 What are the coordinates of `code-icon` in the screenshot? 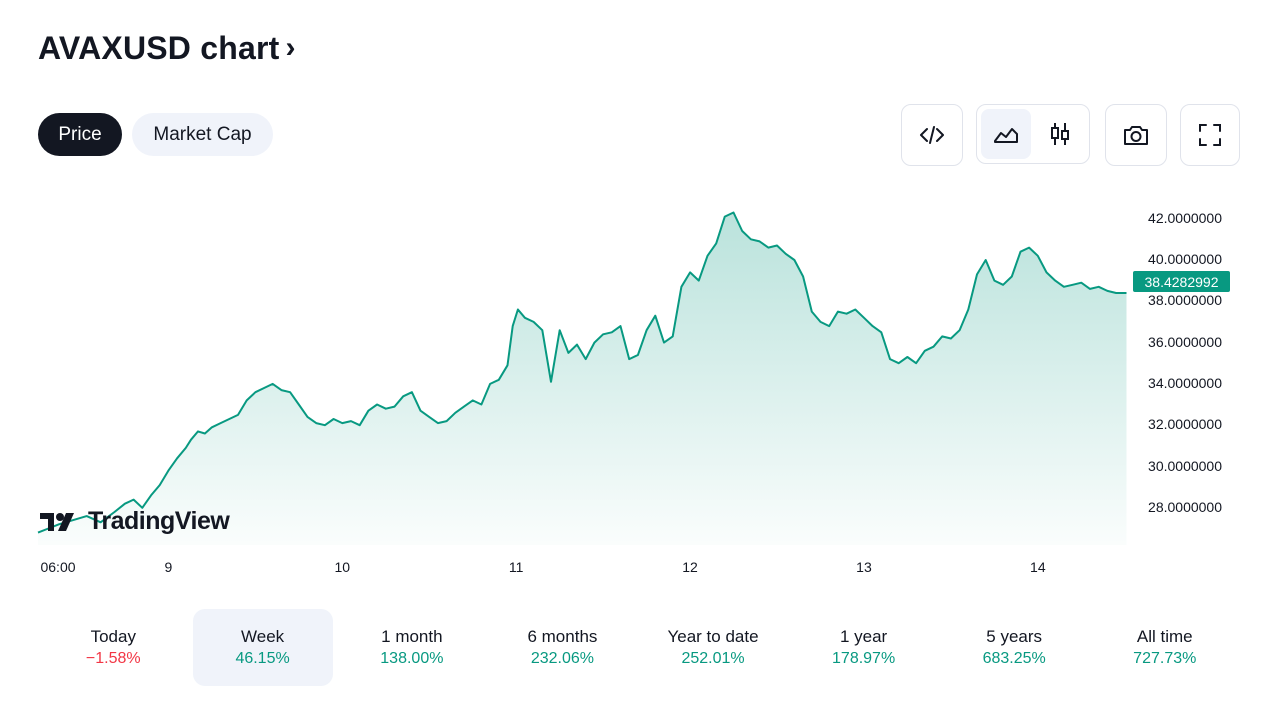 It's located at (932, 135).